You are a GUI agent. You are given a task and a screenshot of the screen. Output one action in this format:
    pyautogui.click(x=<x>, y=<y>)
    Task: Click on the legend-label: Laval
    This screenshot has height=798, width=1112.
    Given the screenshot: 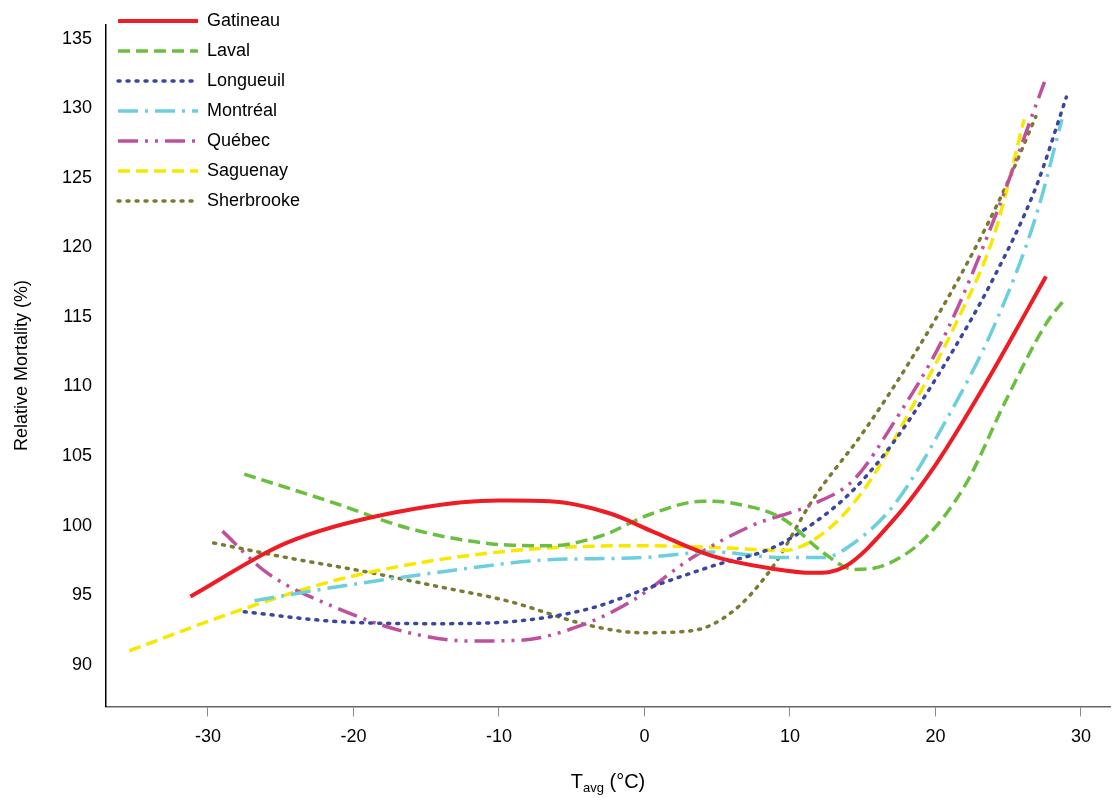 What is the action you would take?
    pyautogui.click(x=229, y=49)
    